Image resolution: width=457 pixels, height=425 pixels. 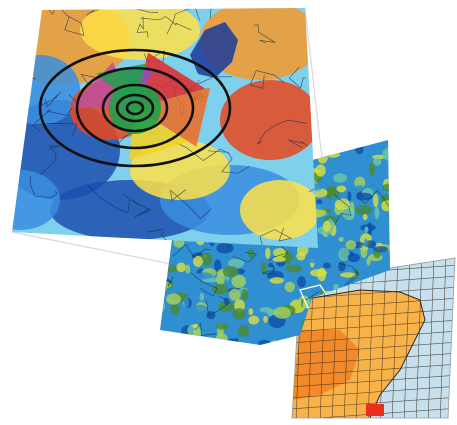 What do you see at coordinates (214, 50) in the screenshot?
I see `water-body` at bounding box center [214, 50].